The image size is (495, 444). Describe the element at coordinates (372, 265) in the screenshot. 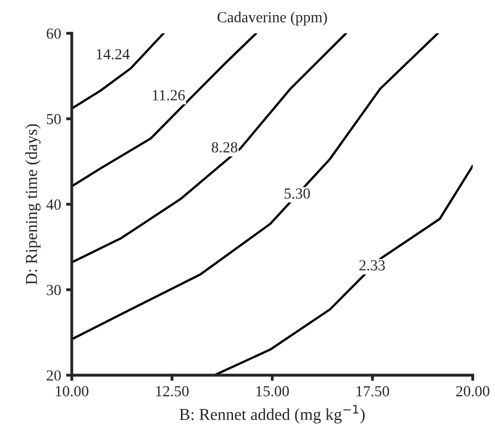

I see `annotation: 2.33` at that location.